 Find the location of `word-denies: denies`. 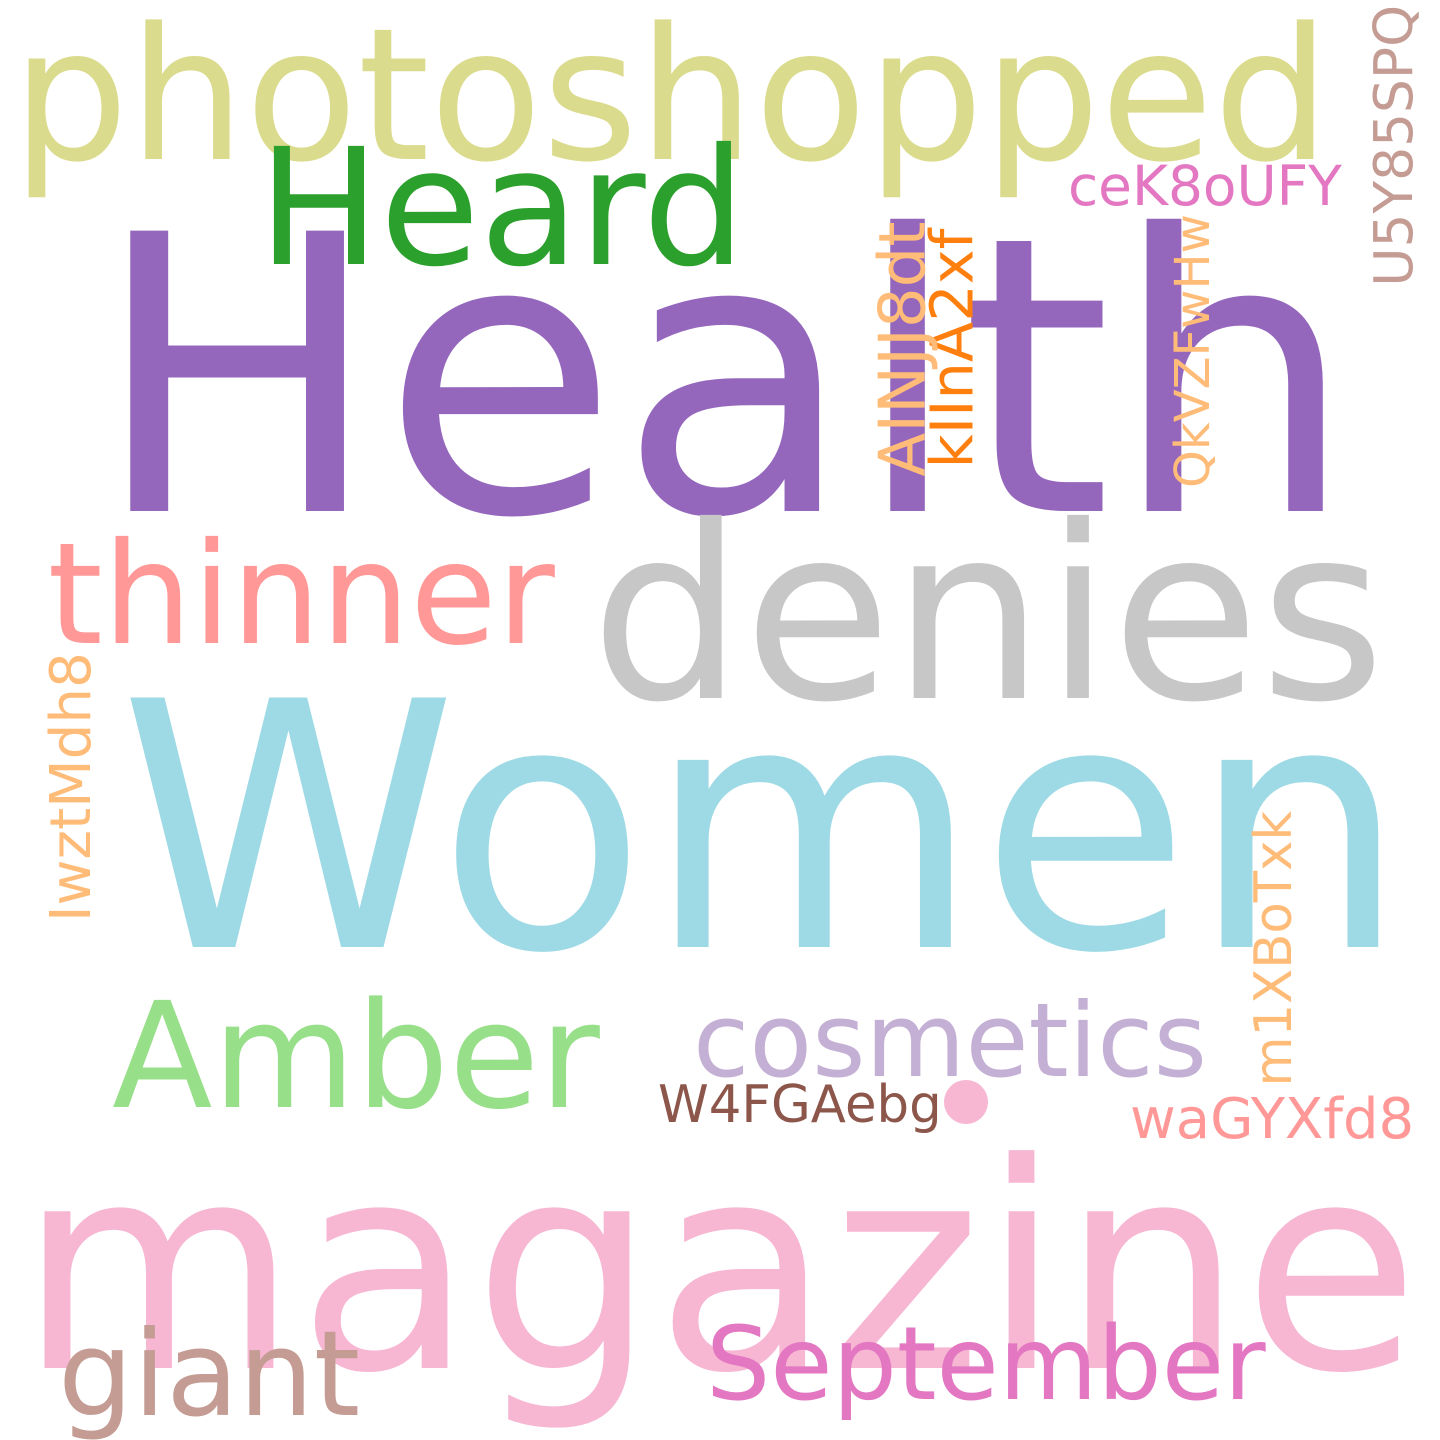

word-denies: denies is located at coordinates (988, 614).